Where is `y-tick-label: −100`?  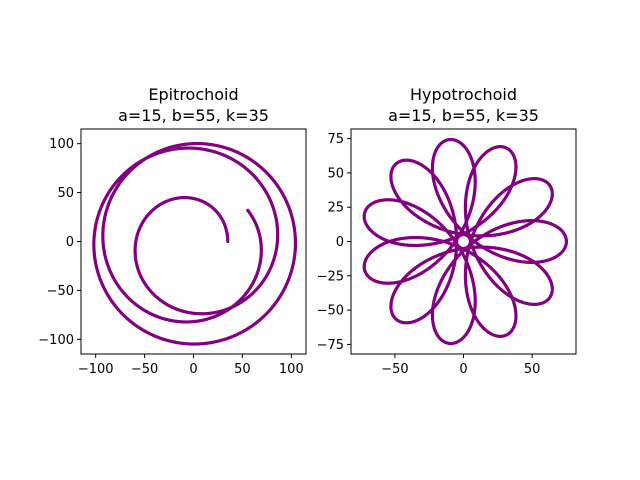
y-tick-label: −100 is located at coordinates (56, 340).